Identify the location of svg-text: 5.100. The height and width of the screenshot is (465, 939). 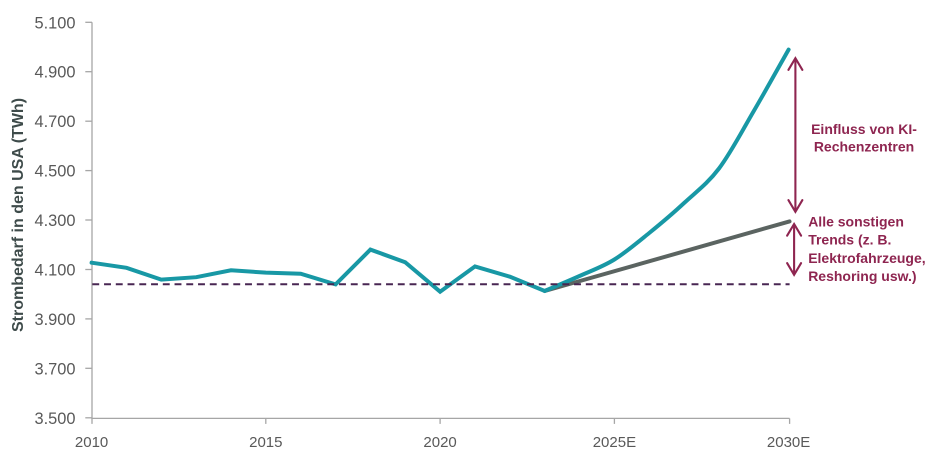
(54, 23).